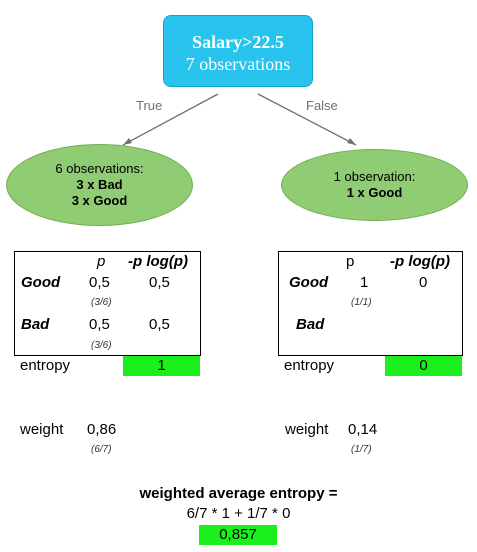 The width and height of the screenshot is (477, 552). I want to click on edge-false-line, so click(307, 119).